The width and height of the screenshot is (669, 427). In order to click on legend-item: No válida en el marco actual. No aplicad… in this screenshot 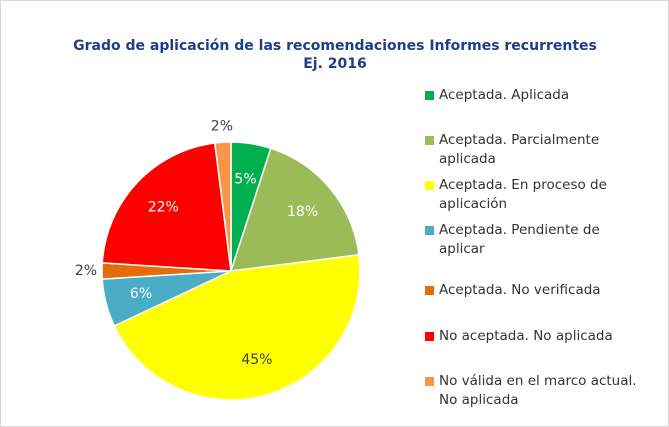, I will do `click(537, 391)`.